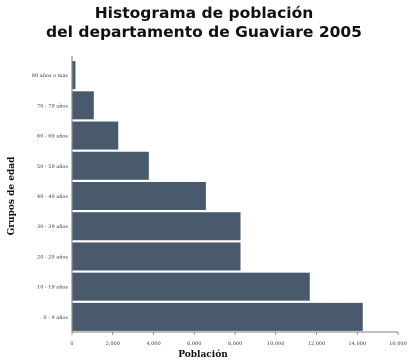 This screenshot has height=364, width=408. I want to click on x-tick-label: 12,000, so click(317, 344).